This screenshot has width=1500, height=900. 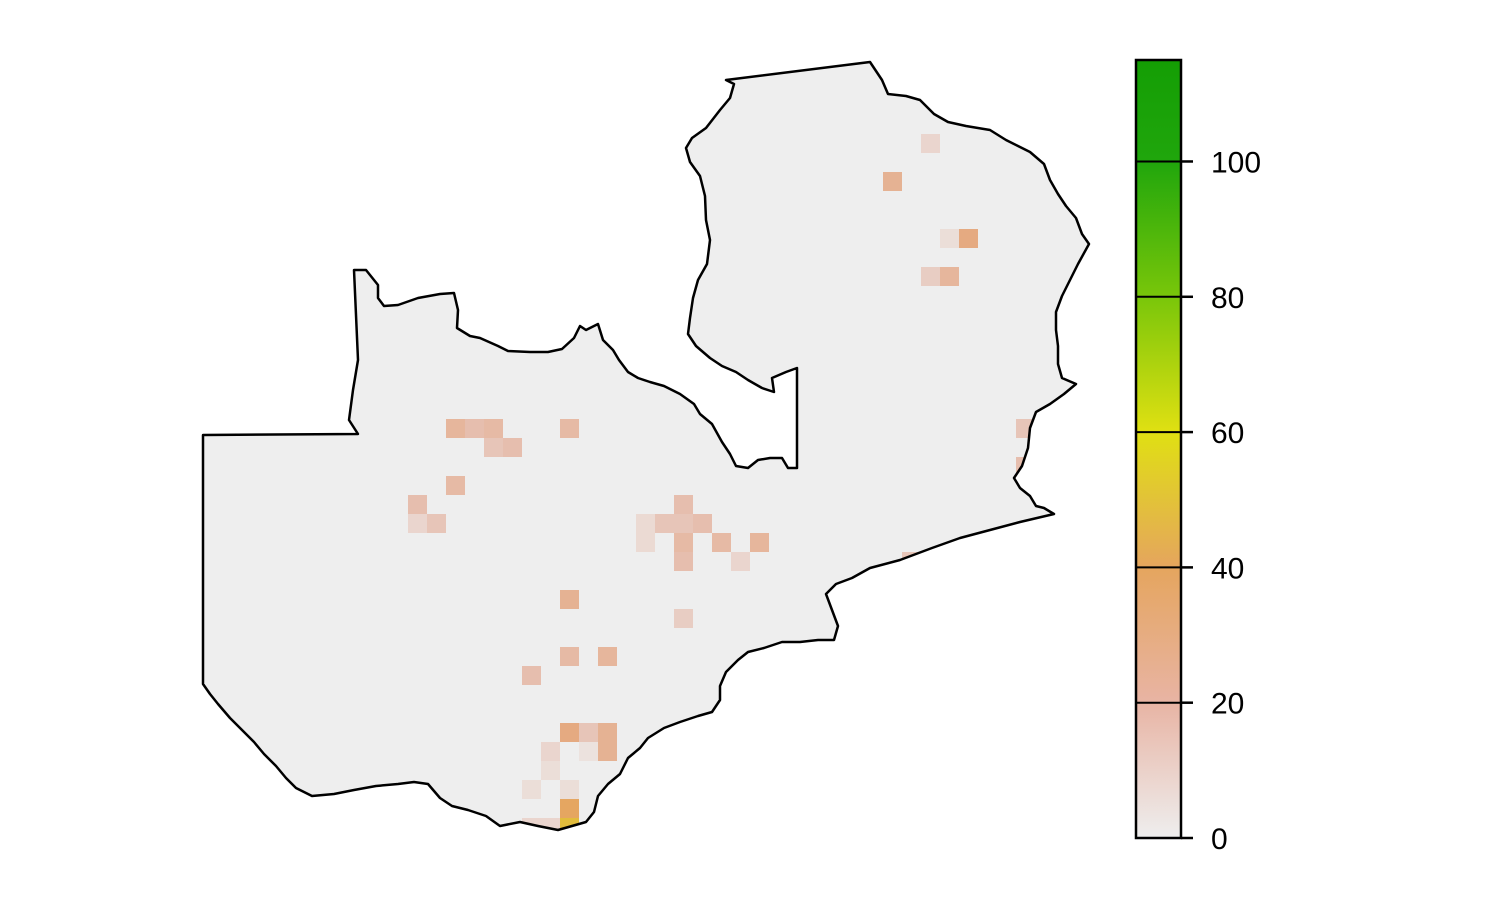 What do you see at coordinates (1219, 839) in the screenshot?
I see `legend-tick-label: 0` at bounding box center [1219, 839].